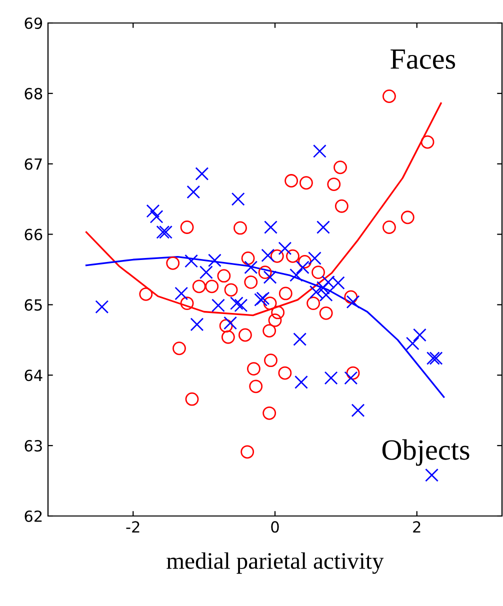 The width and height of the screenshot is (503, 606). I want to click on x-axis-title: medial parietal activity, so click(275, 563).